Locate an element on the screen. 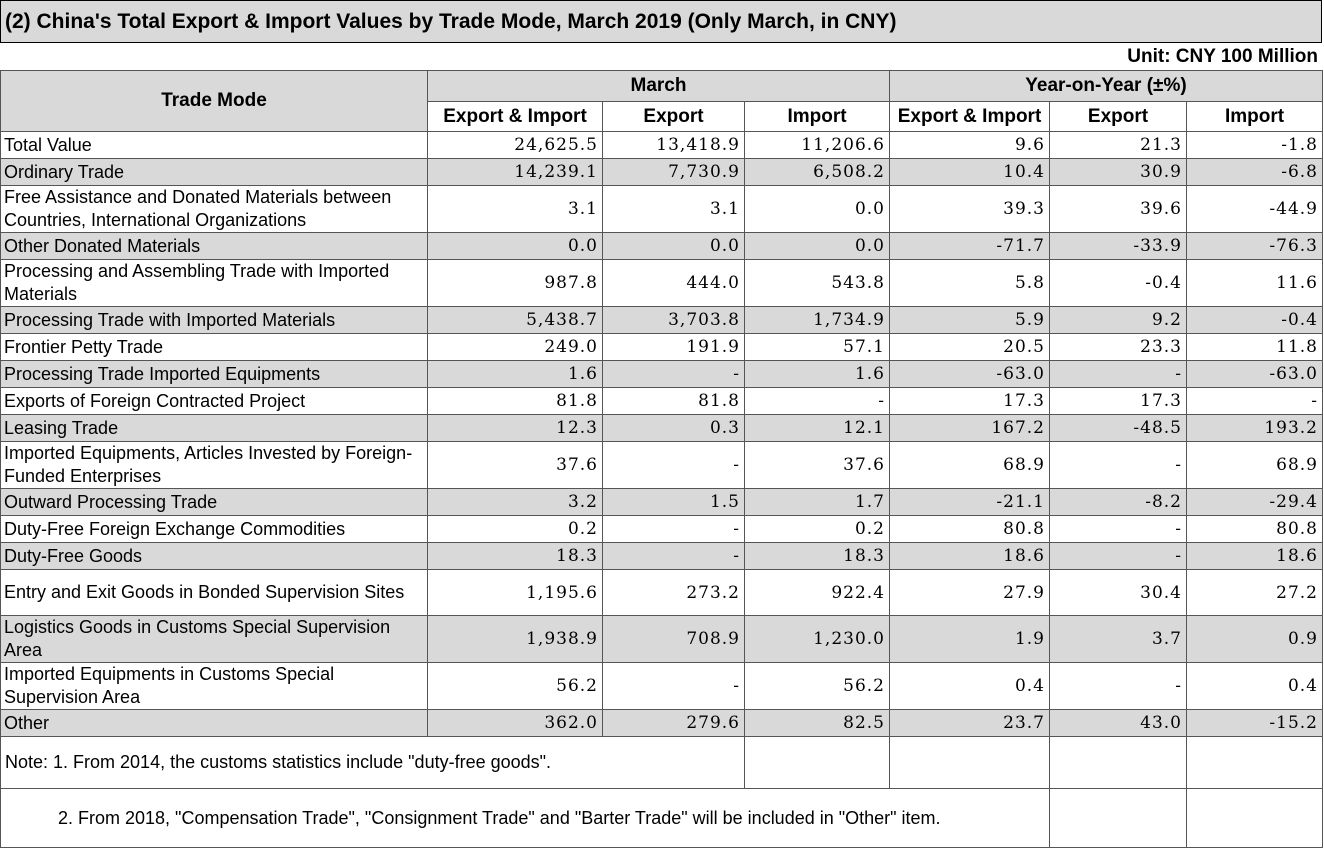  value-cell: 27.2 is located at coordinates (1254, 592).